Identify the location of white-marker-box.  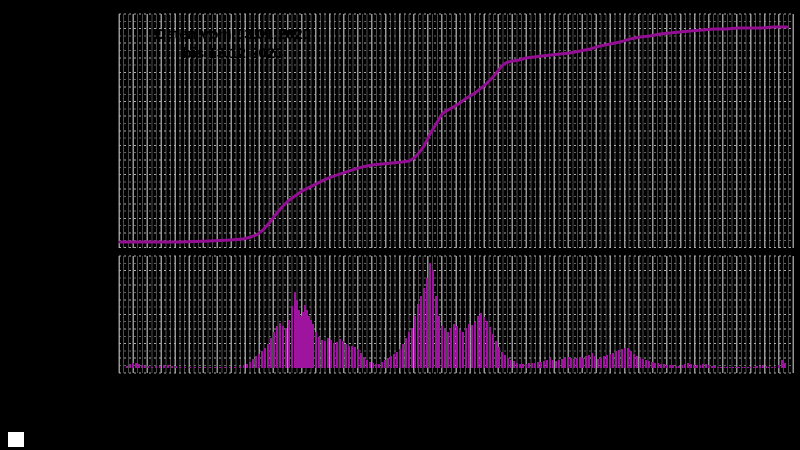
(16, 439).